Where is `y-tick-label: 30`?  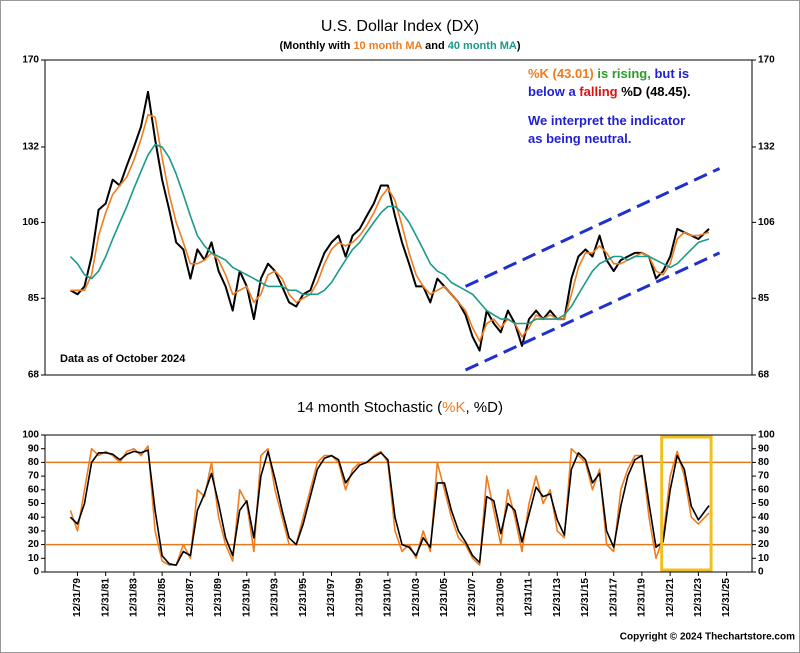 y-tick-label: 30 is located at coordinates (34, 531).